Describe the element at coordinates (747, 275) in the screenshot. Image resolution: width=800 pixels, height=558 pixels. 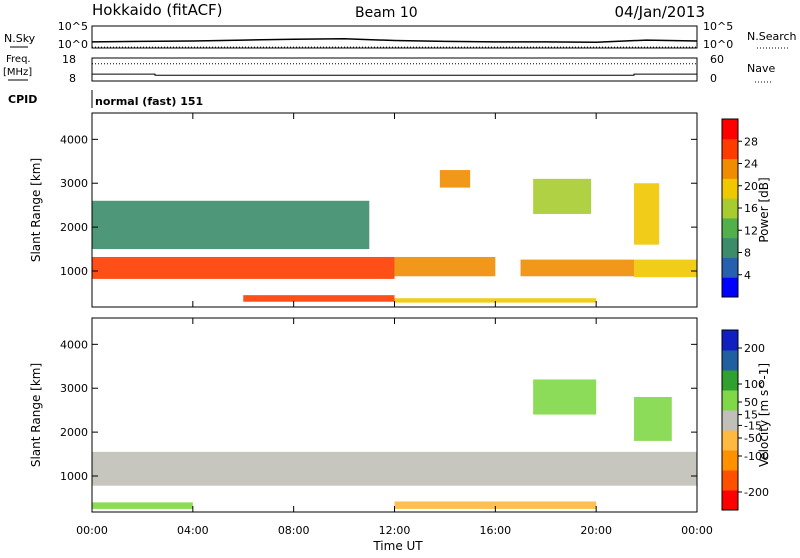
I see `power-colorbar-tick-label-6: 4` at that location.